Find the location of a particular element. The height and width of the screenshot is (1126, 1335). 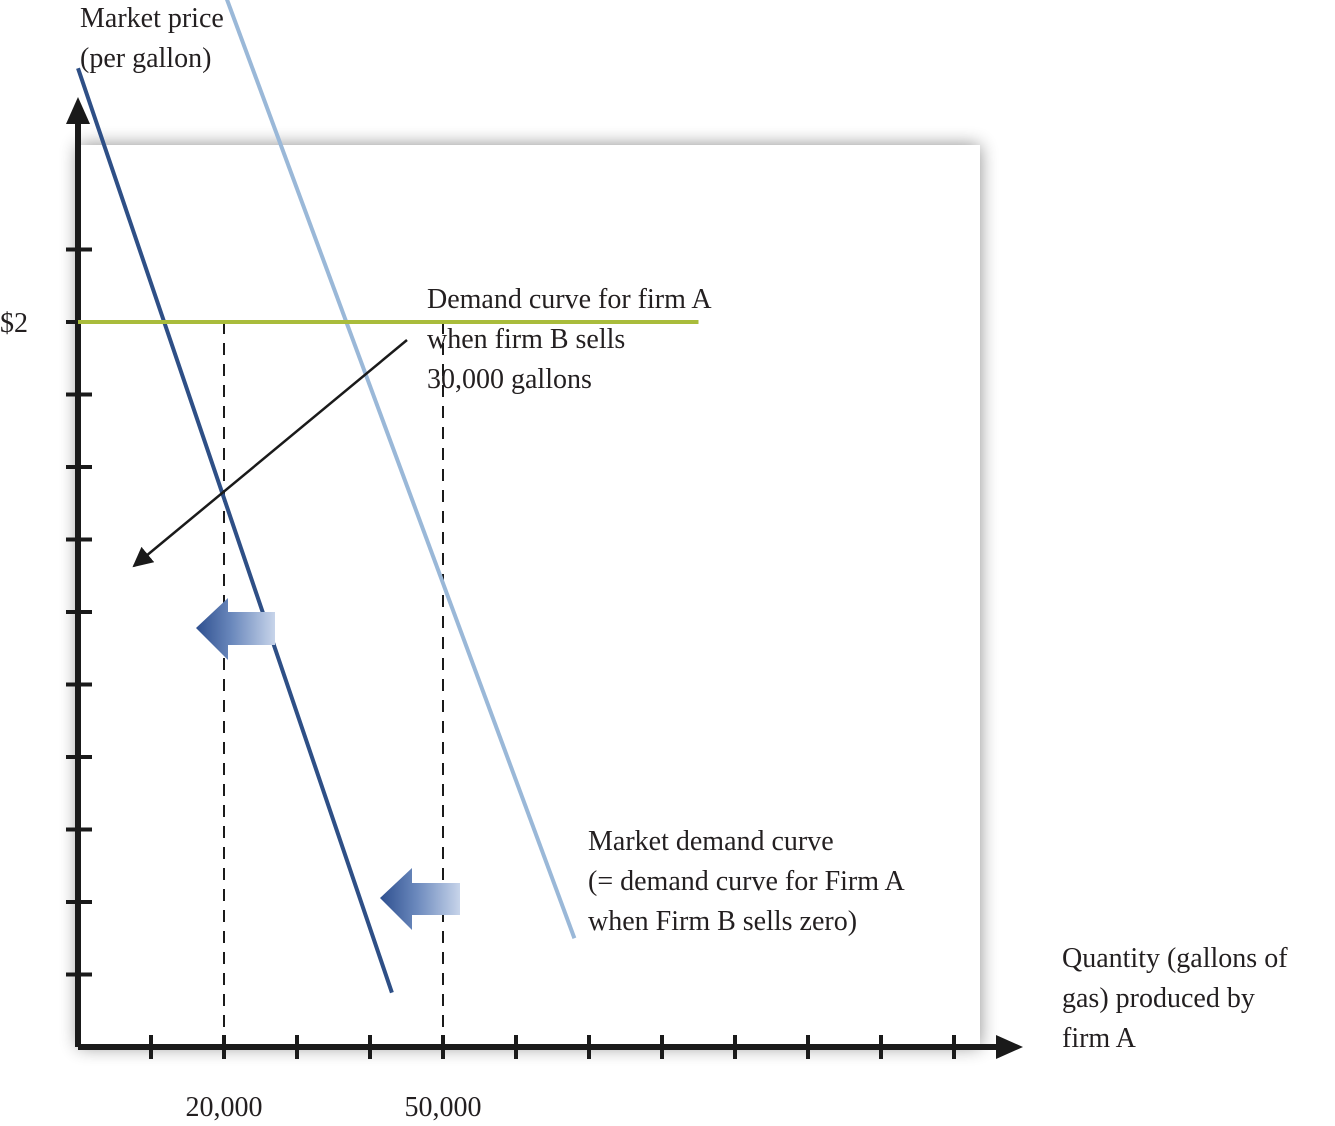

annotation-line: 30,000 gallons is located at coordinates (509, 379).